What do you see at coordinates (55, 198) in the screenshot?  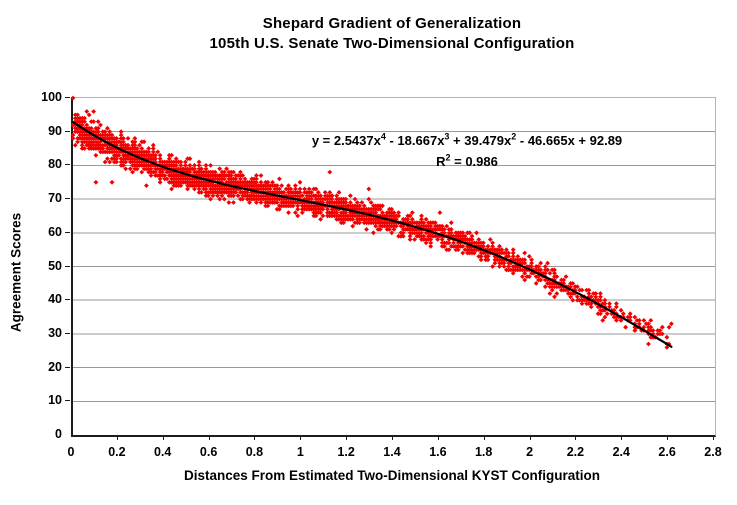 I see `y-tick-label: 70` at bounding box center [55, 198].